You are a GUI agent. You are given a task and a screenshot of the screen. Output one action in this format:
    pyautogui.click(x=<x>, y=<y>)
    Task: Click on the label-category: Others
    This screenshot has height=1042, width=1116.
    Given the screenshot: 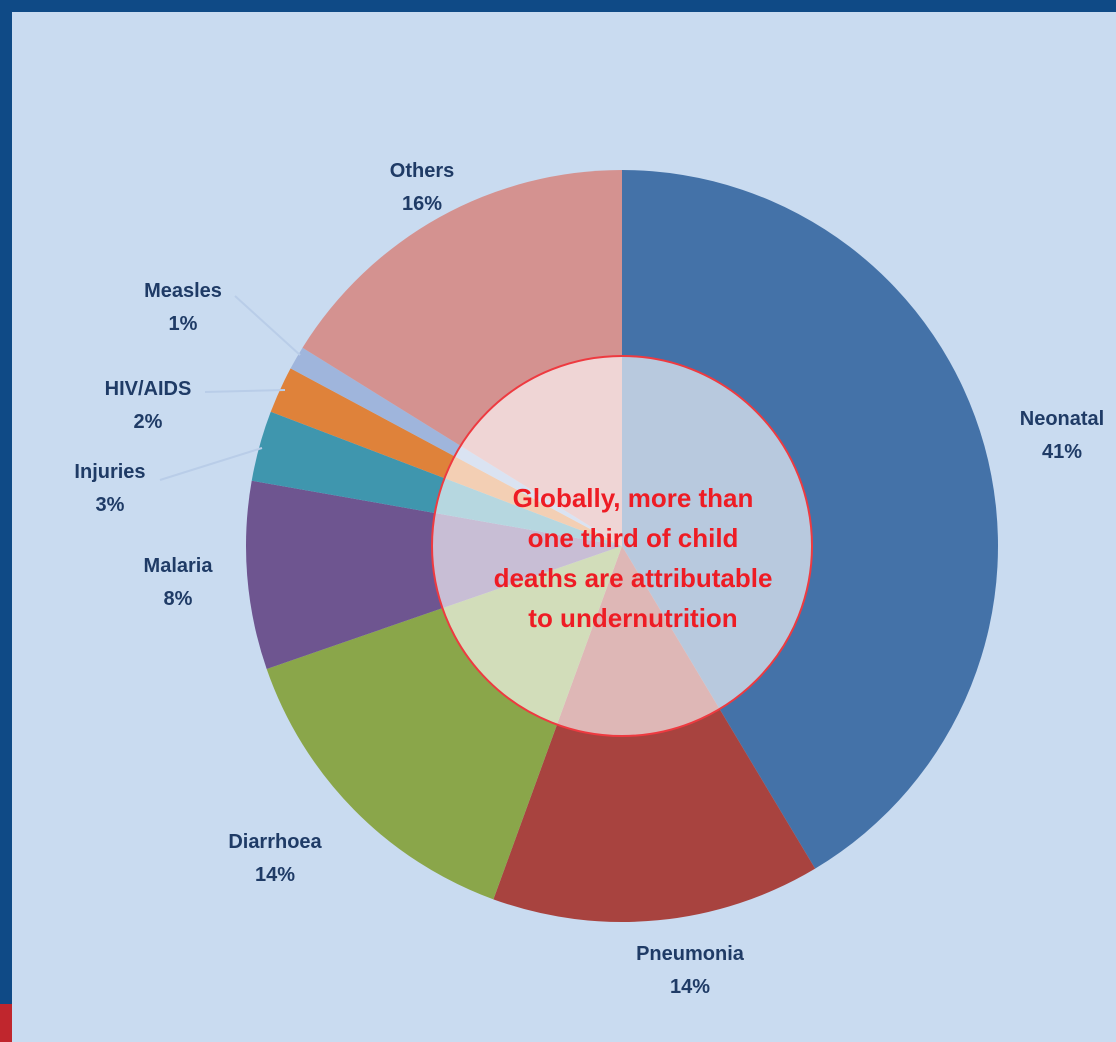 What is the action you would take?
    pyautogui.click(x=422, y=171)
    